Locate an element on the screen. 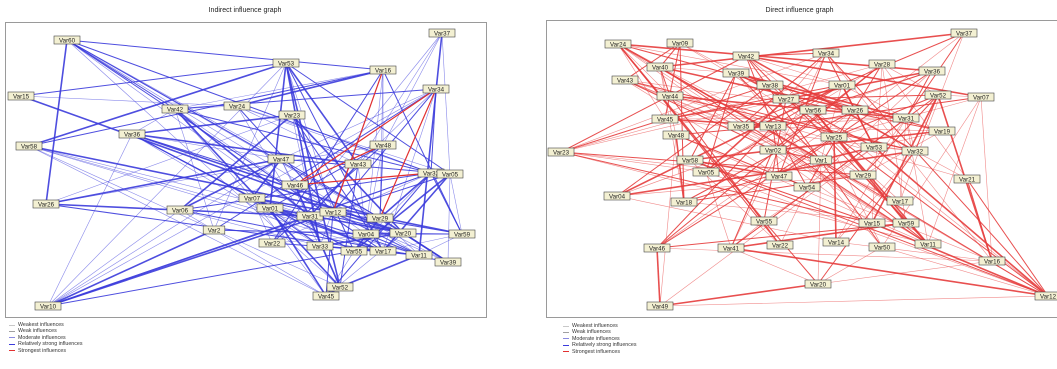  graph-node: Var60 is located at coordinates (67, 40).